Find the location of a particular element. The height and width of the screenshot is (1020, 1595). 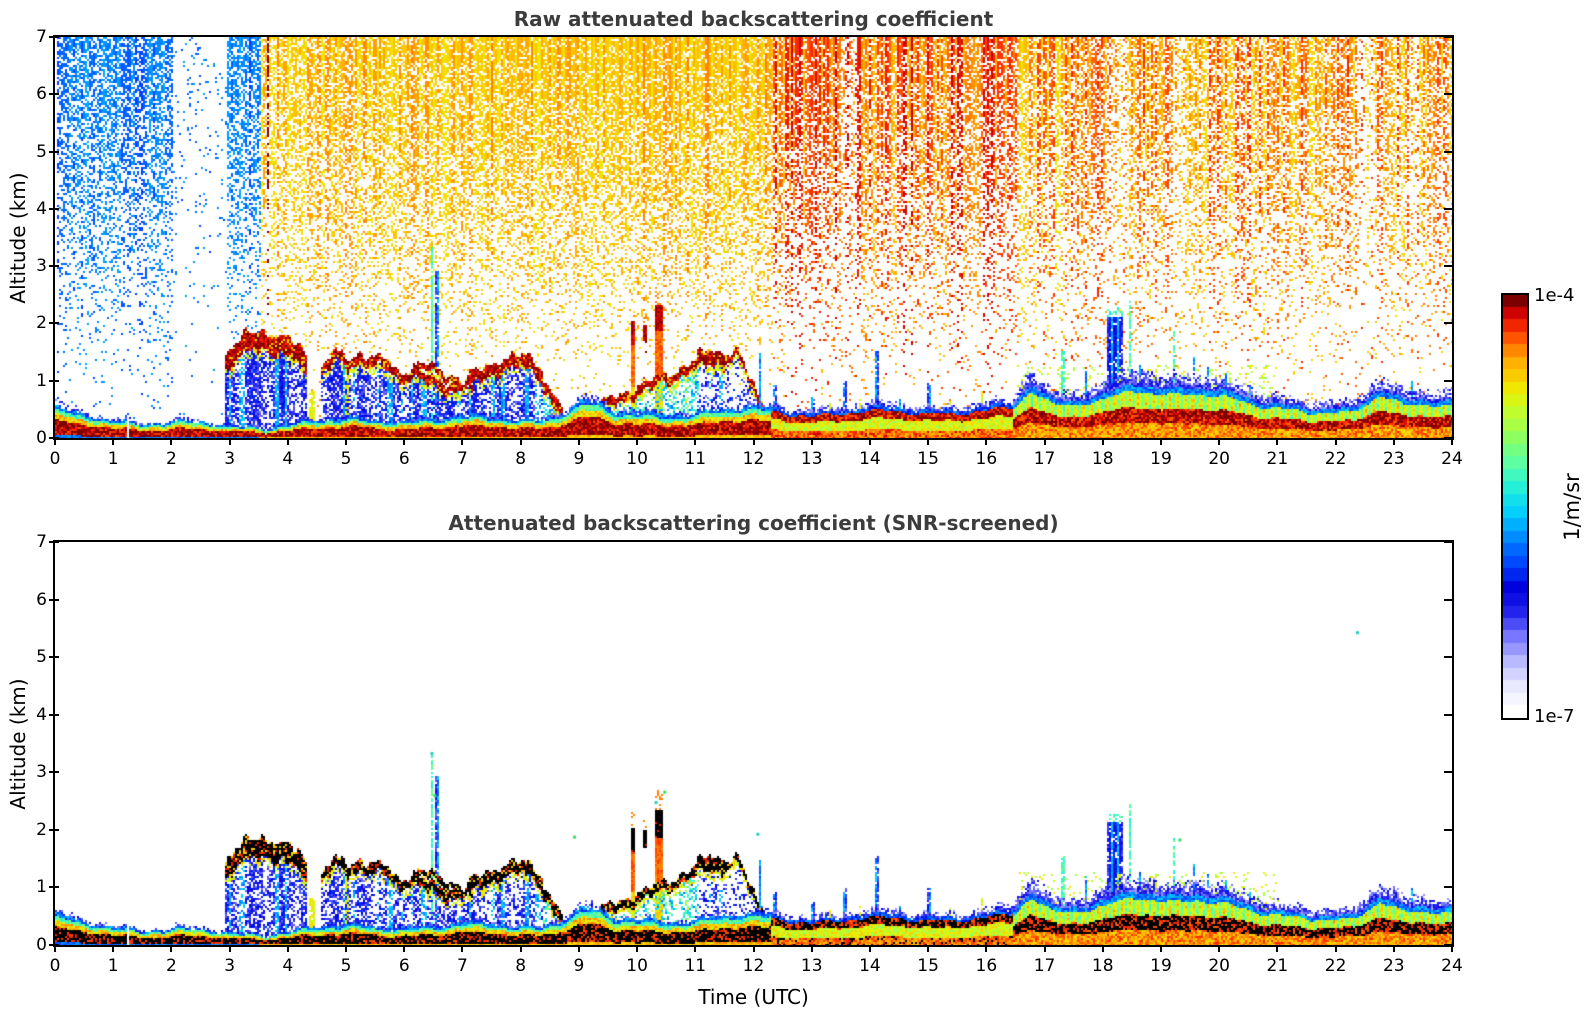

colorbar is located at coordinates (1515, 506).